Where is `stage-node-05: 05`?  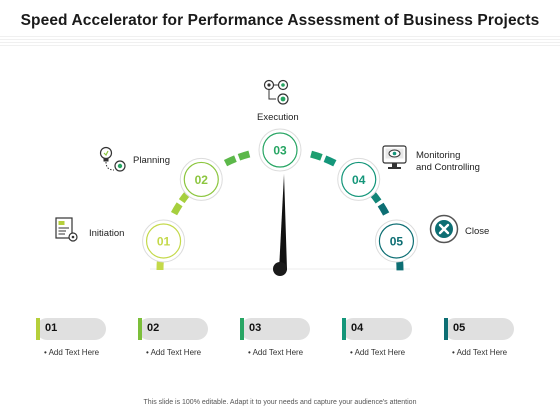
stage-node-05: 05 is located at coordinates (396, 241).